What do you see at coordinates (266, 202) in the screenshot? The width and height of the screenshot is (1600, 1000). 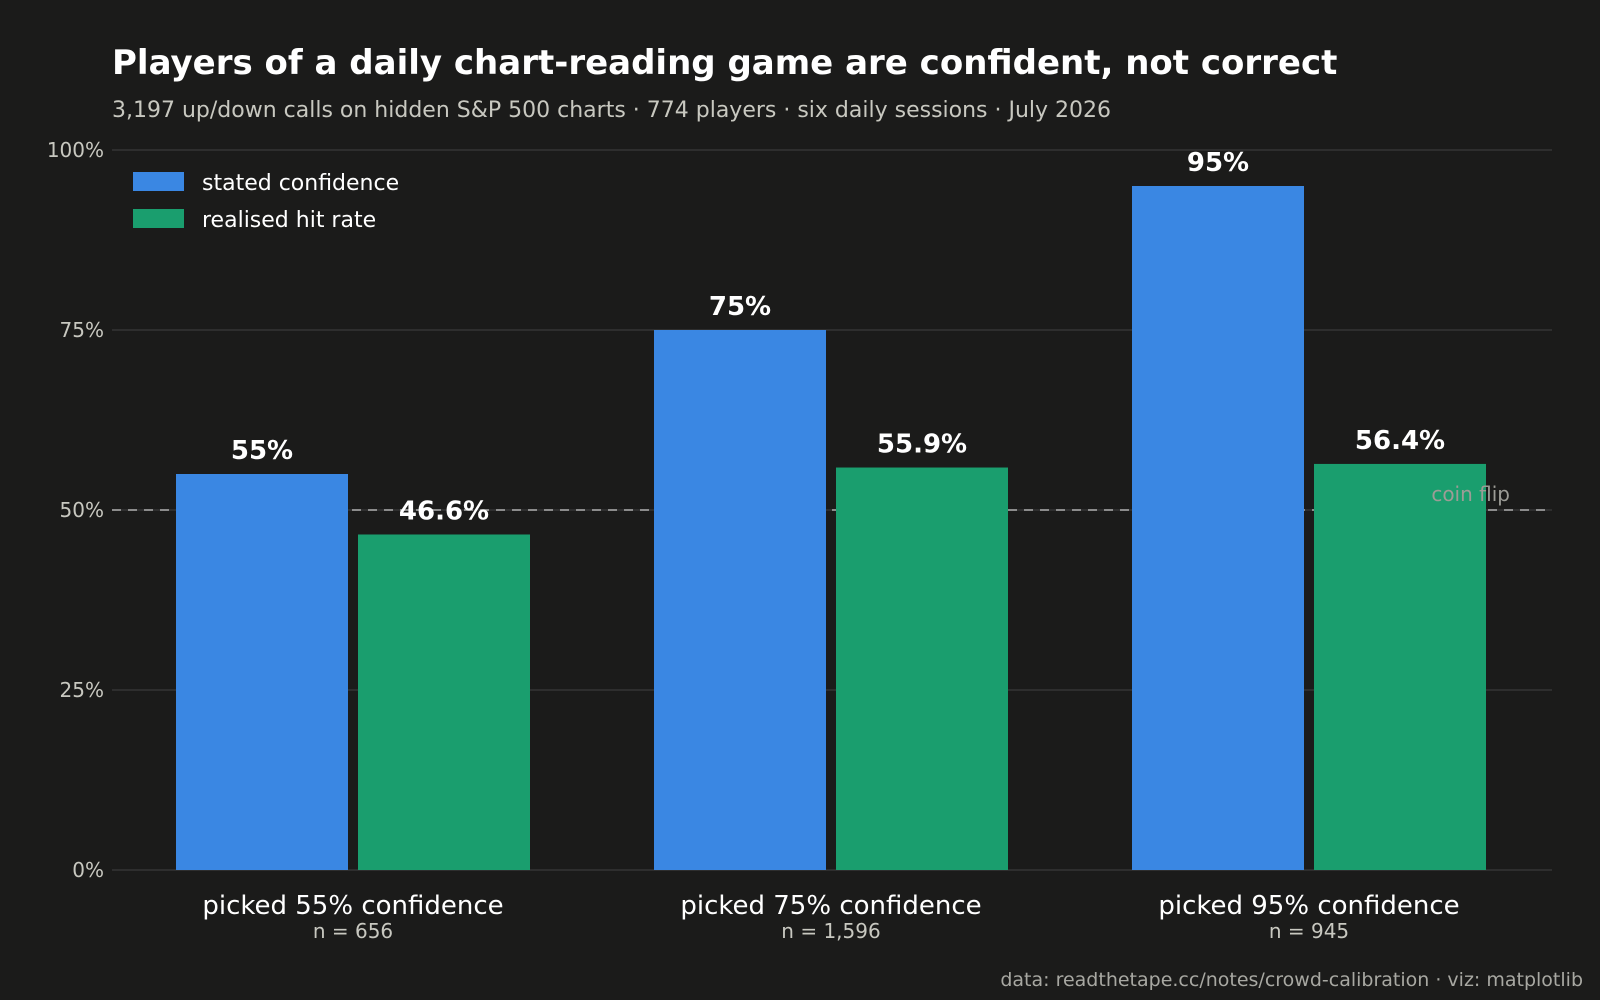 I see `legend: stated confidence realised hit rate` at bounding box center [266, 202].